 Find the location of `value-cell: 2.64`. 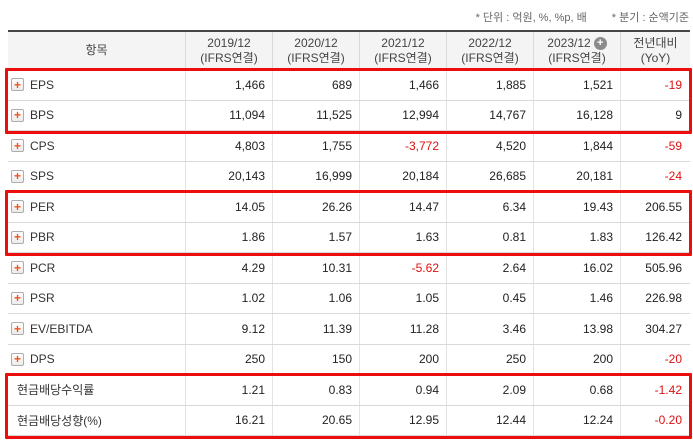

value-cell: 2.64 is located at coordinates (490, 268).